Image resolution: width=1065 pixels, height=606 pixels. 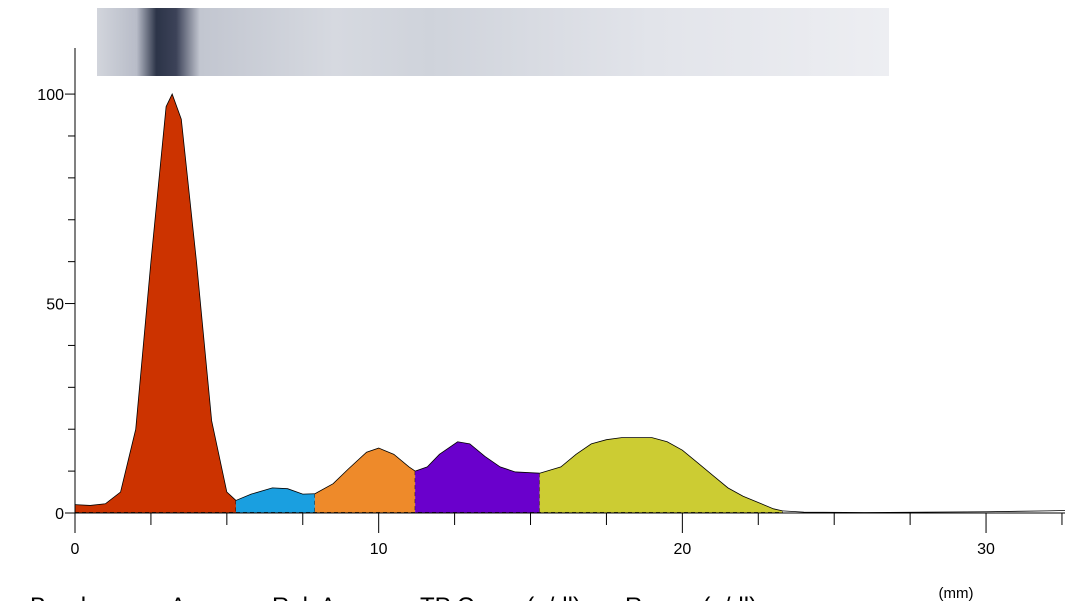 I want to click on x-tick-label: 10, so click(x=379, y=549).